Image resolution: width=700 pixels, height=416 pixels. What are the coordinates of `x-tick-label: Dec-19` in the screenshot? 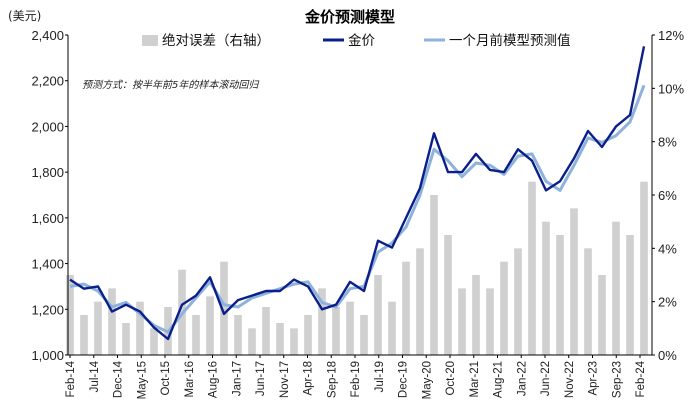 It's located at (404, 379).